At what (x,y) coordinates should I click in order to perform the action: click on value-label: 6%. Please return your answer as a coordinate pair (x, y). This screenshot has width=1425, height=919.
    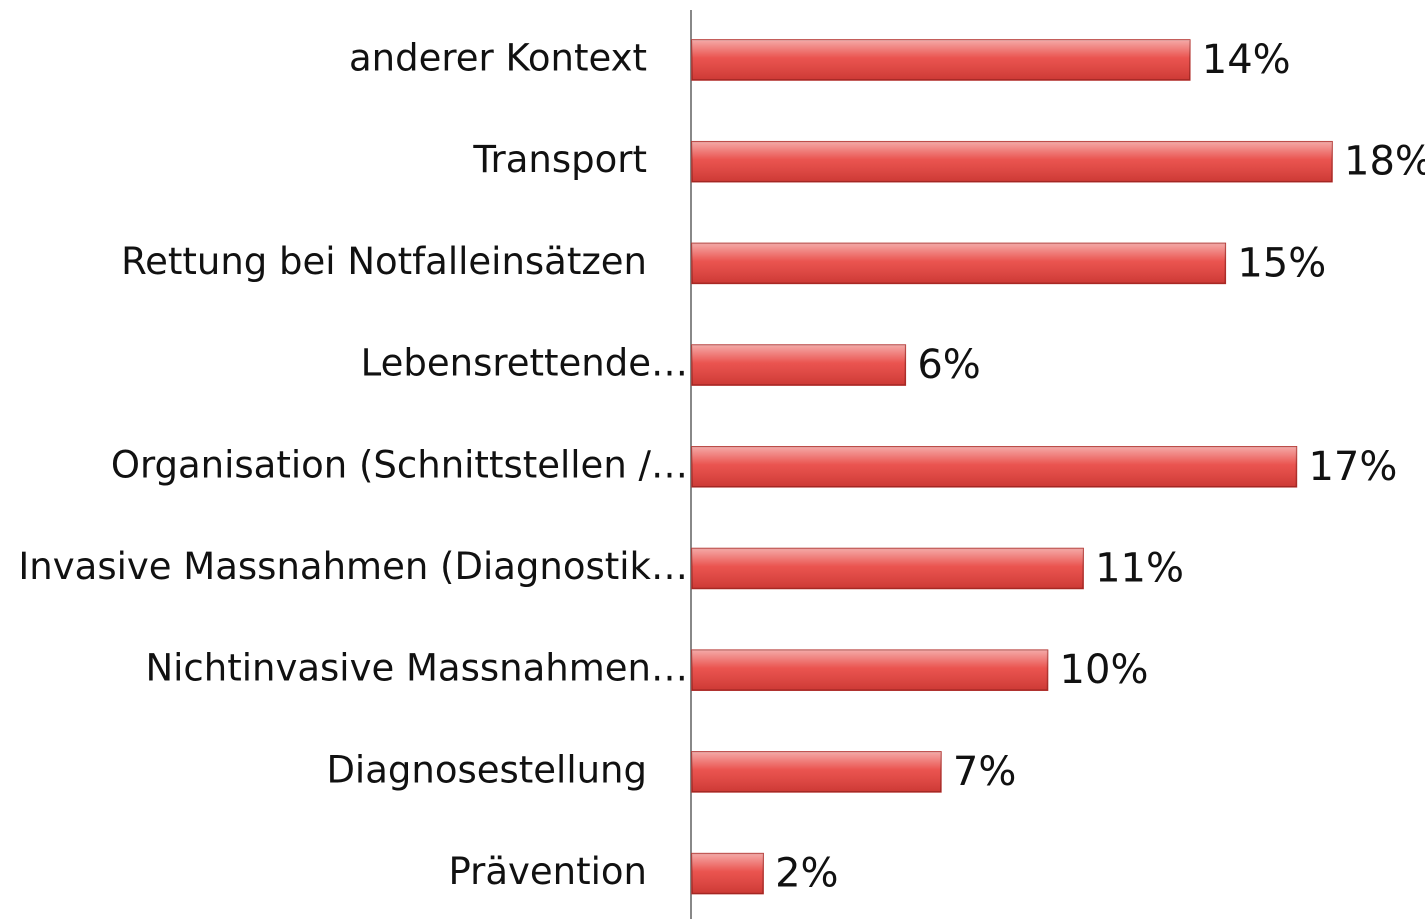
    Looking at the image, I should click on (948, 365).